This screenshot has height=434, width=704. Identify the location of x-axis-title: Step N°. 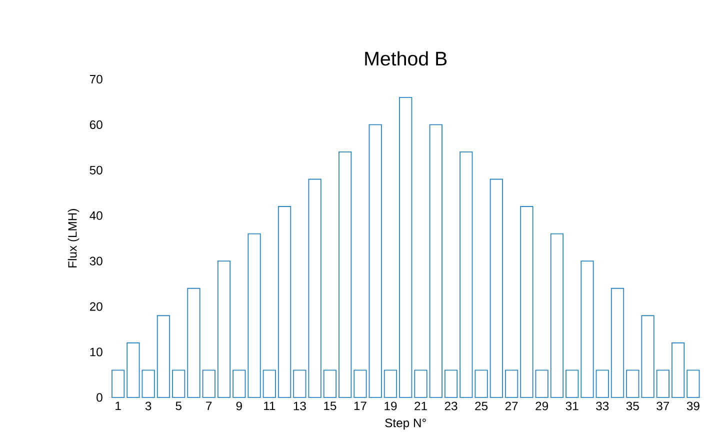
(405, 424).